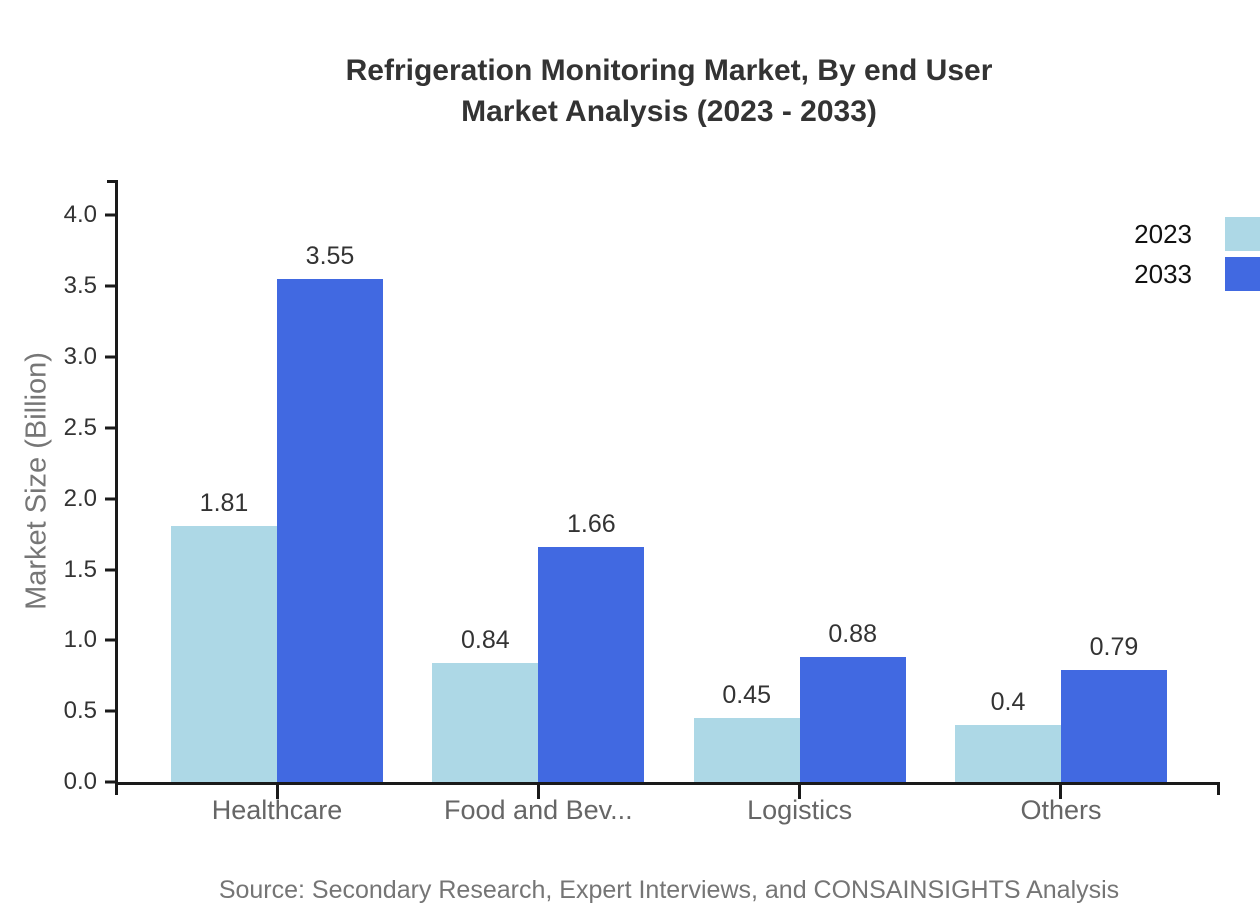  What do you see at coordinates (116, 482) in the screenshot?
I see `y-axis-line` at bounding box center [116, 482].